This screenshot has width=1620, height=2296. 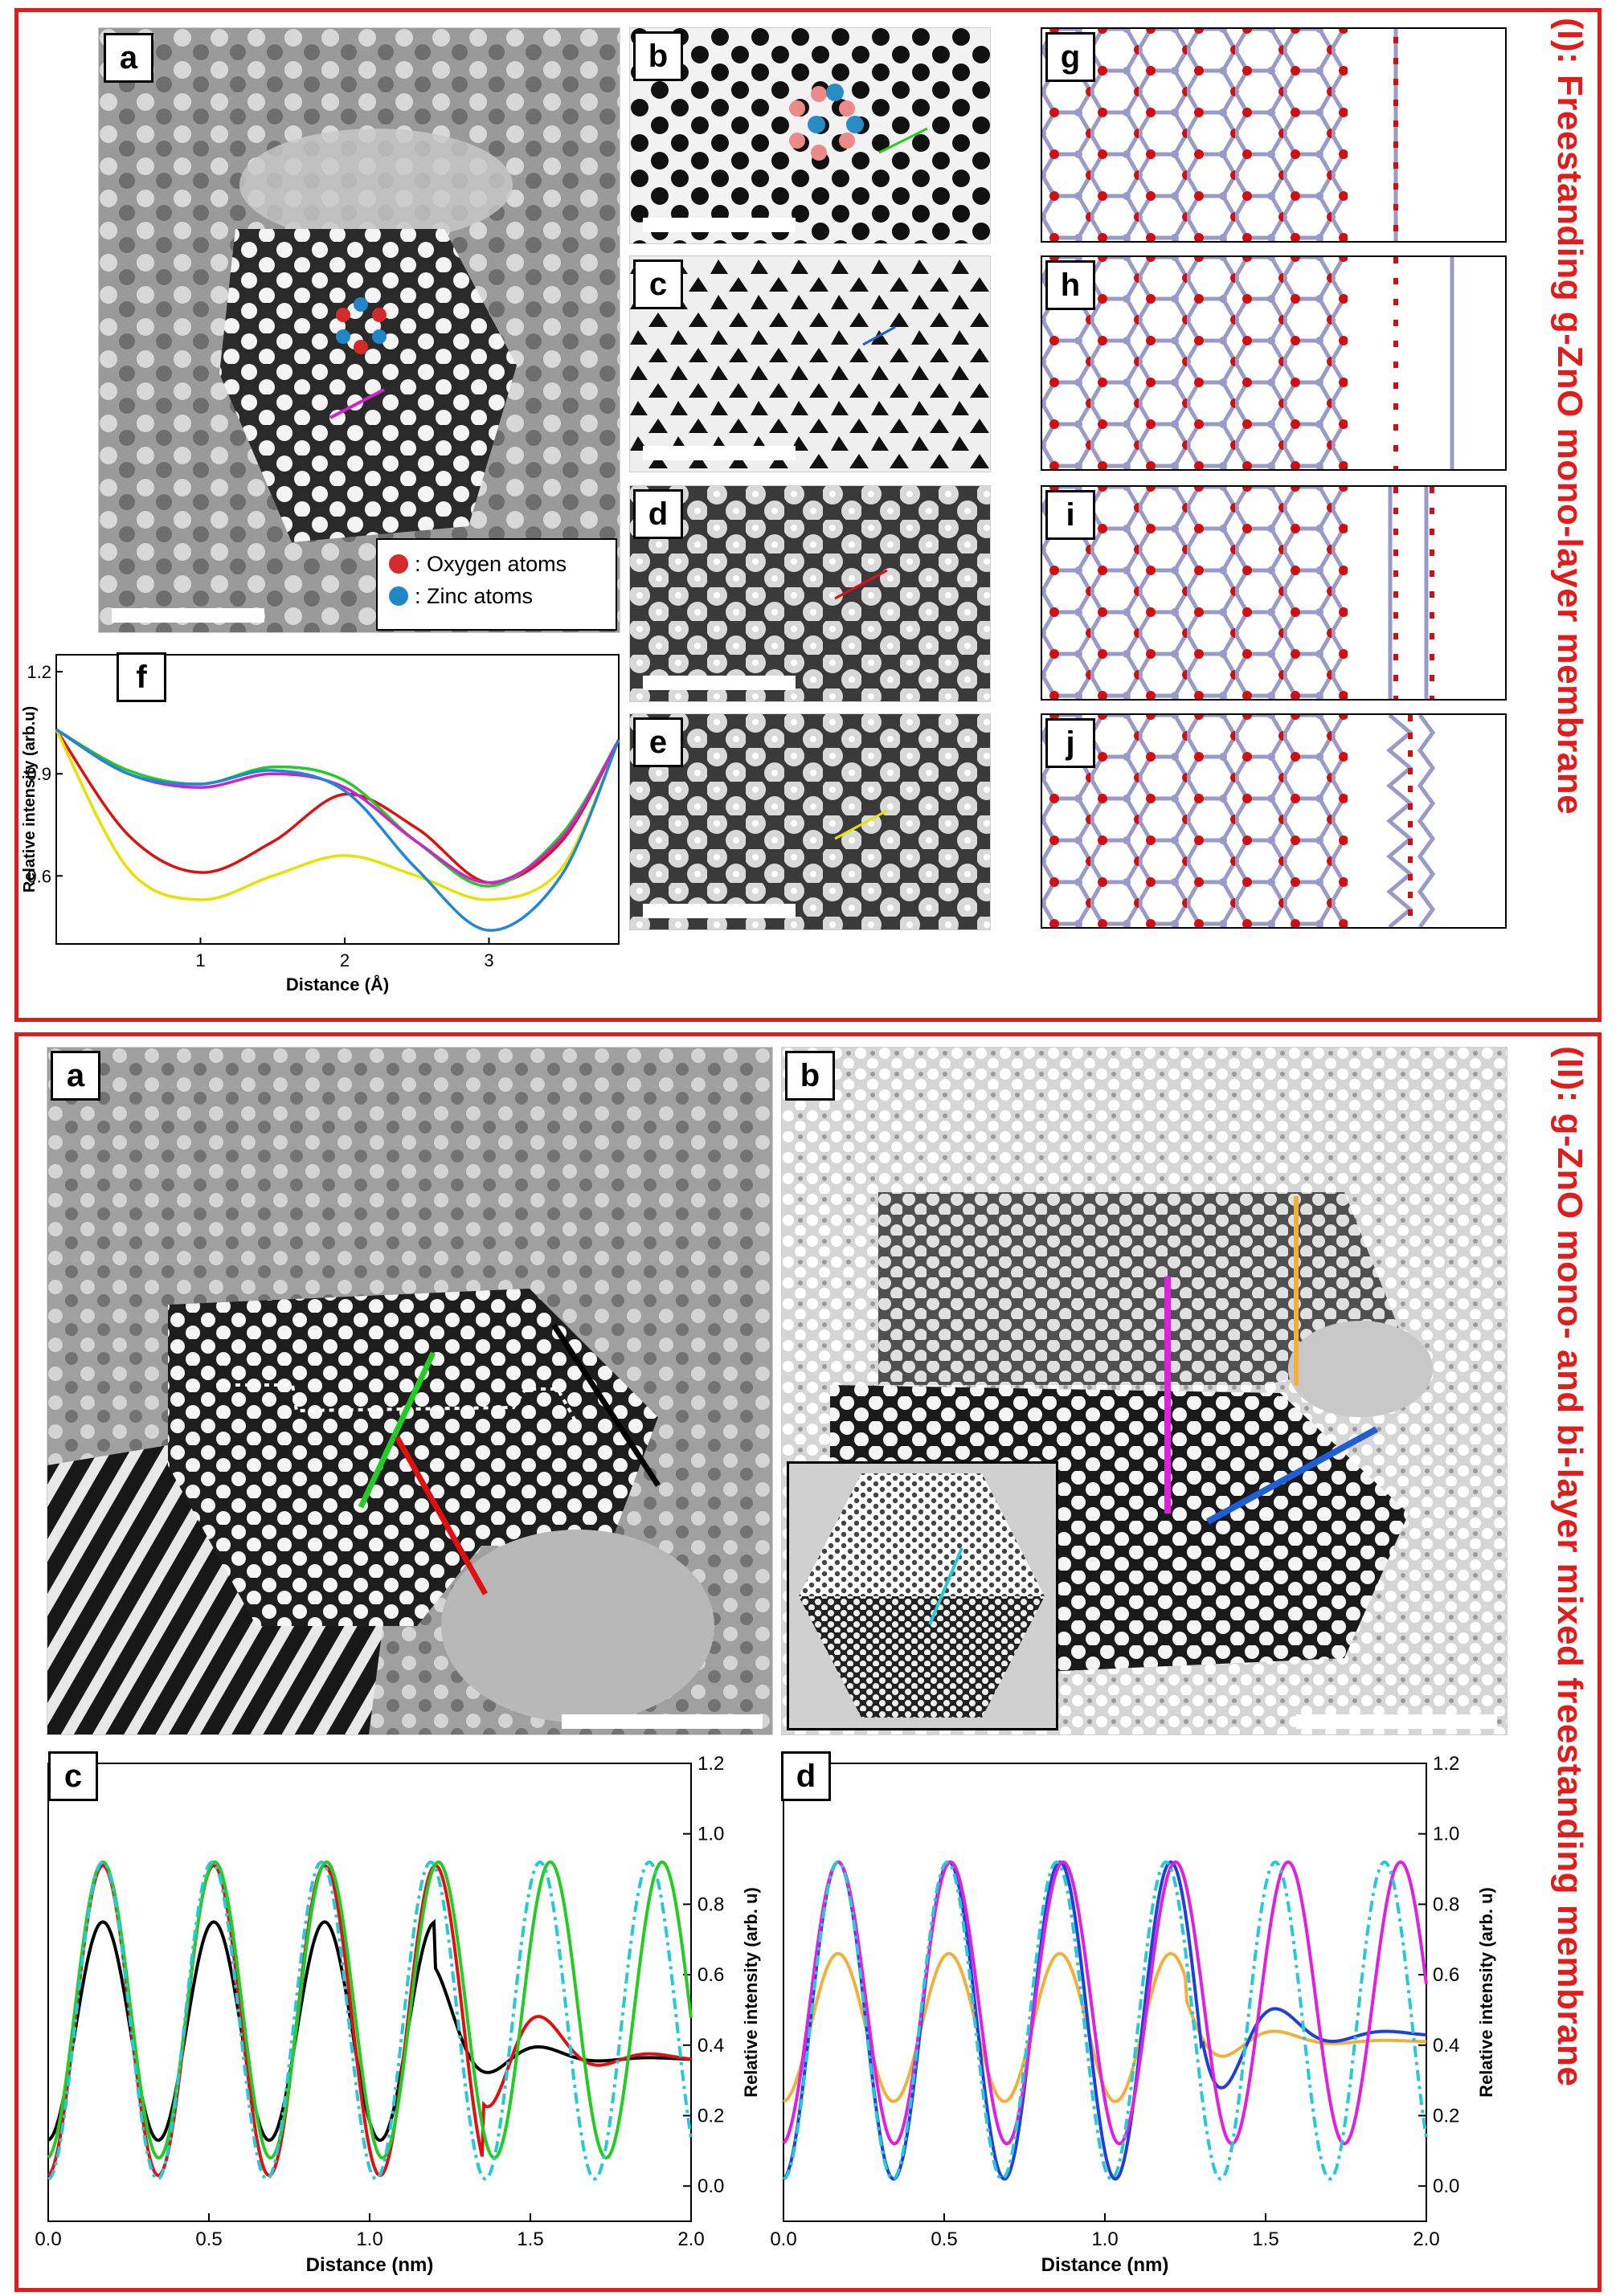 What do you see at coordinates (806, 1776) in the screenshot?
I see `panel-label-IId: d` at bounding box center [806, 1776].